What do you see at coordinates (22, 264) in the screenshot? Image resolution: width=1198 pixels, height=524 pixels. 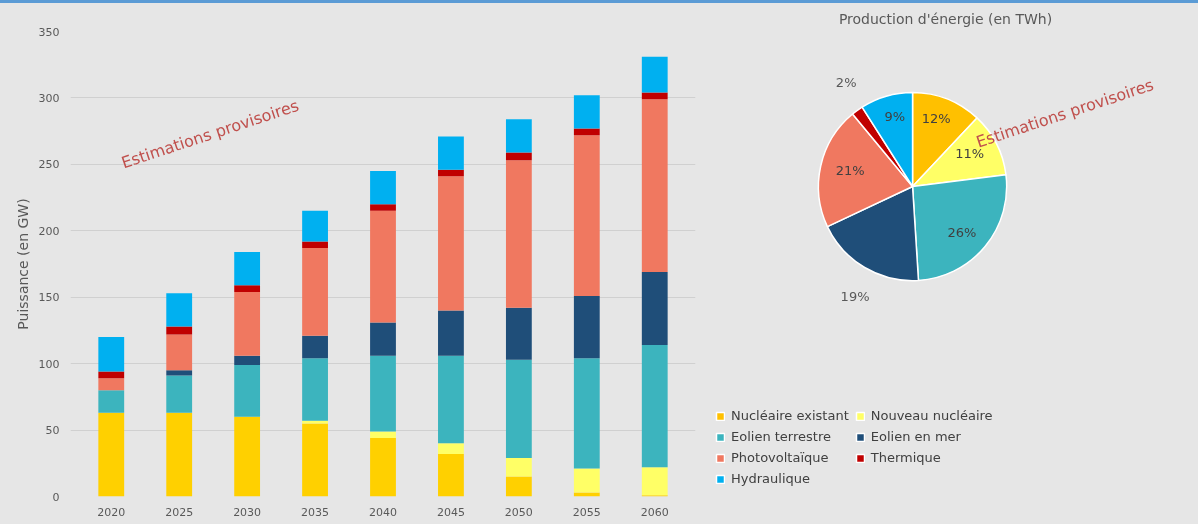 I see `y-axis-title: Puissance (en GW)` at bounding box center [22, 264].